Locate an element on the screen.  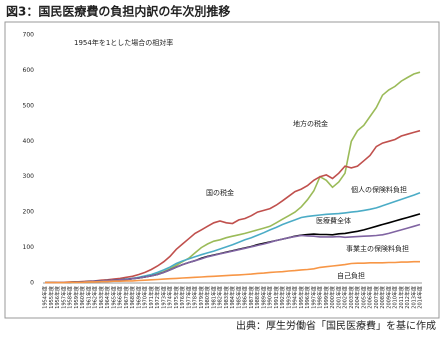
x-tick-label: 1970年度 is located at coordinates (145, 297).